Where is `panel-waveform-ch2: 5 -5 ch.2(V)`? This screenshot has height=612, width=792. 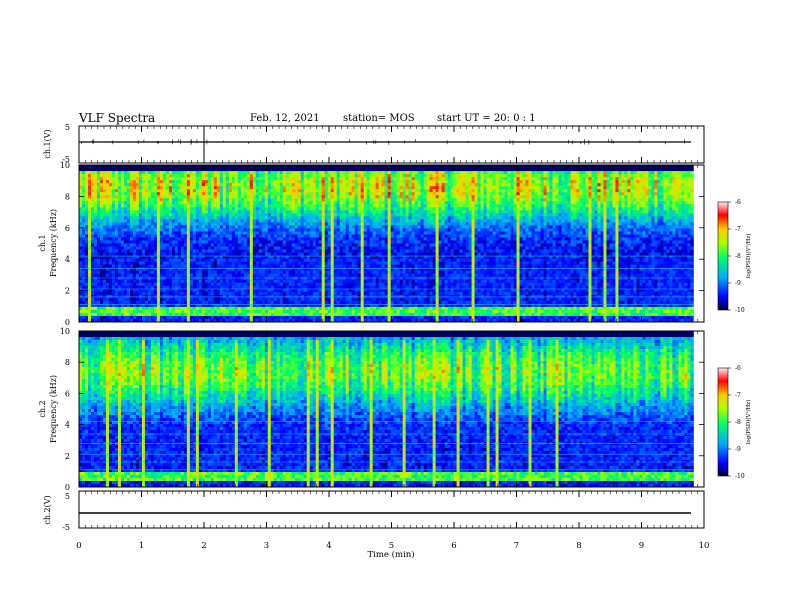
panel-waveform-ch2: 5 -5 ch.2(V) is located at coordinates (373, 511).